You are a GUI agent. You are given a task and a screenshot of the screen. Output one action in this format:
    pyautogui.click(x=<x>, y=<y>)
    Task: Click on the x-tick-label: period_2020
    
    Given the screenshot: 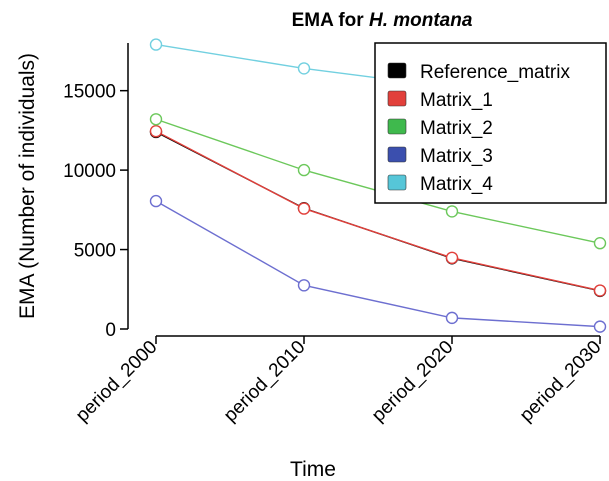 What is the action you would take?
    pyautogui.click(x=413, y=382)
    